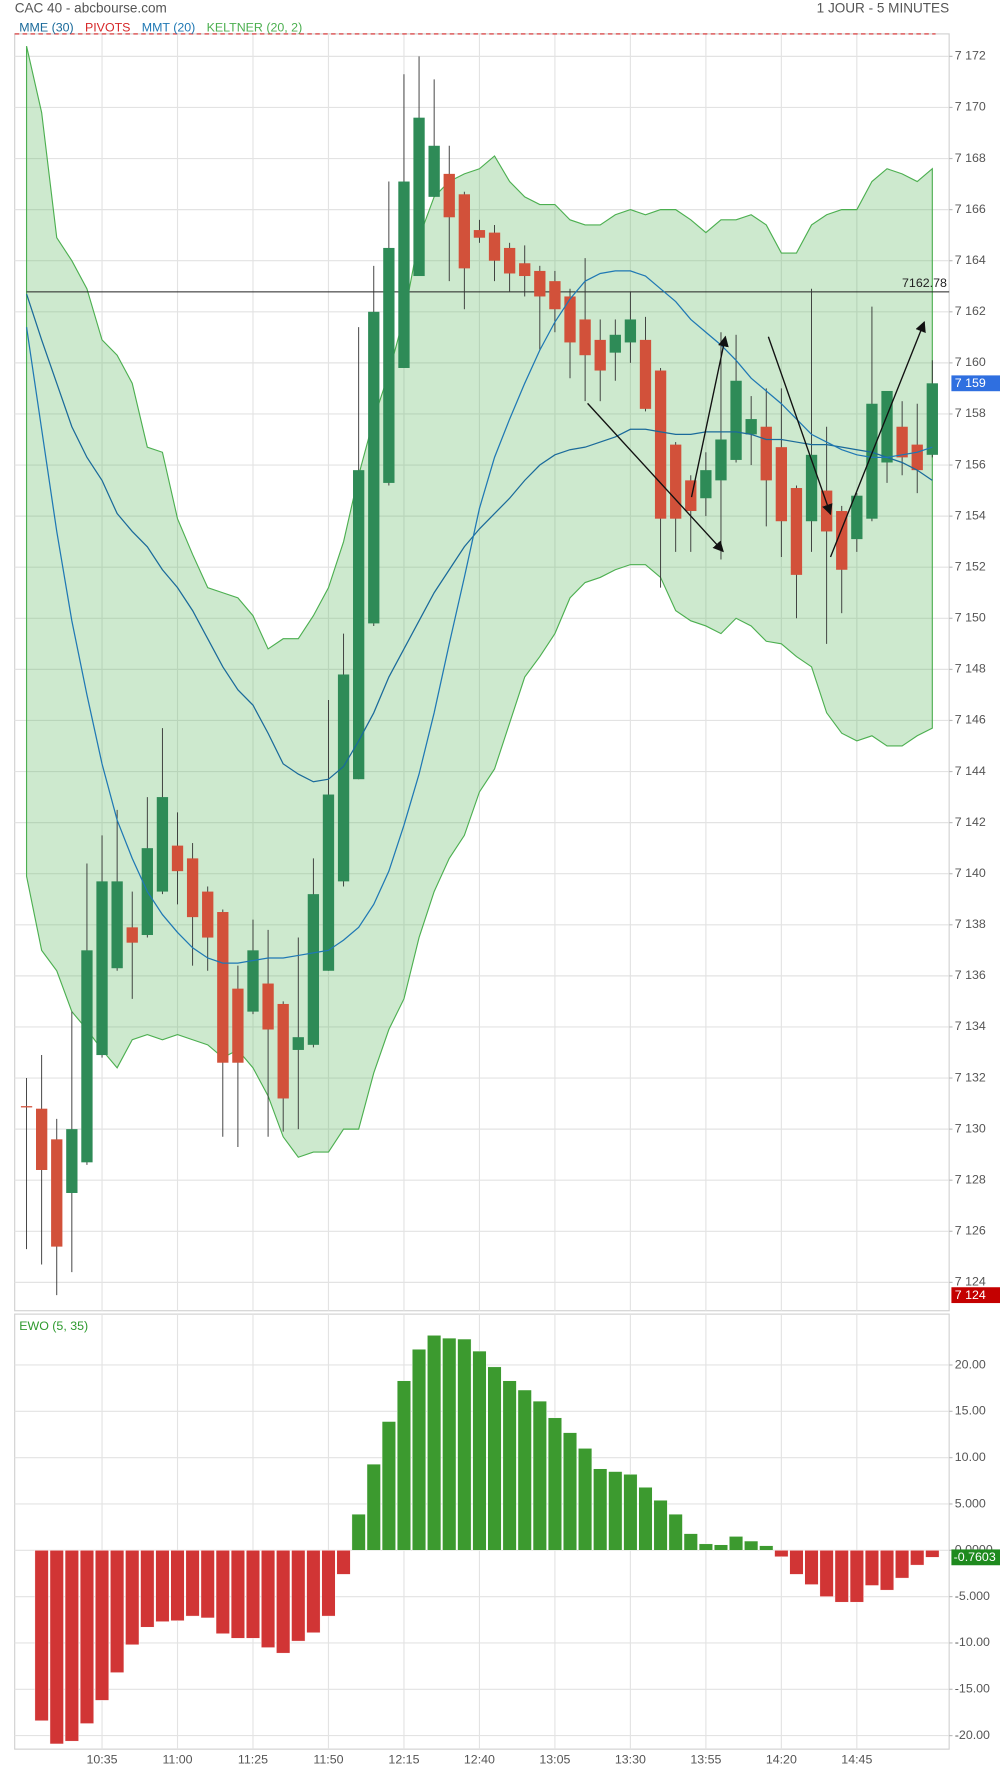 This screenshot has height=1774, width=1000. I want to click on y-tick-label: -5.000, so click(972, 1596).